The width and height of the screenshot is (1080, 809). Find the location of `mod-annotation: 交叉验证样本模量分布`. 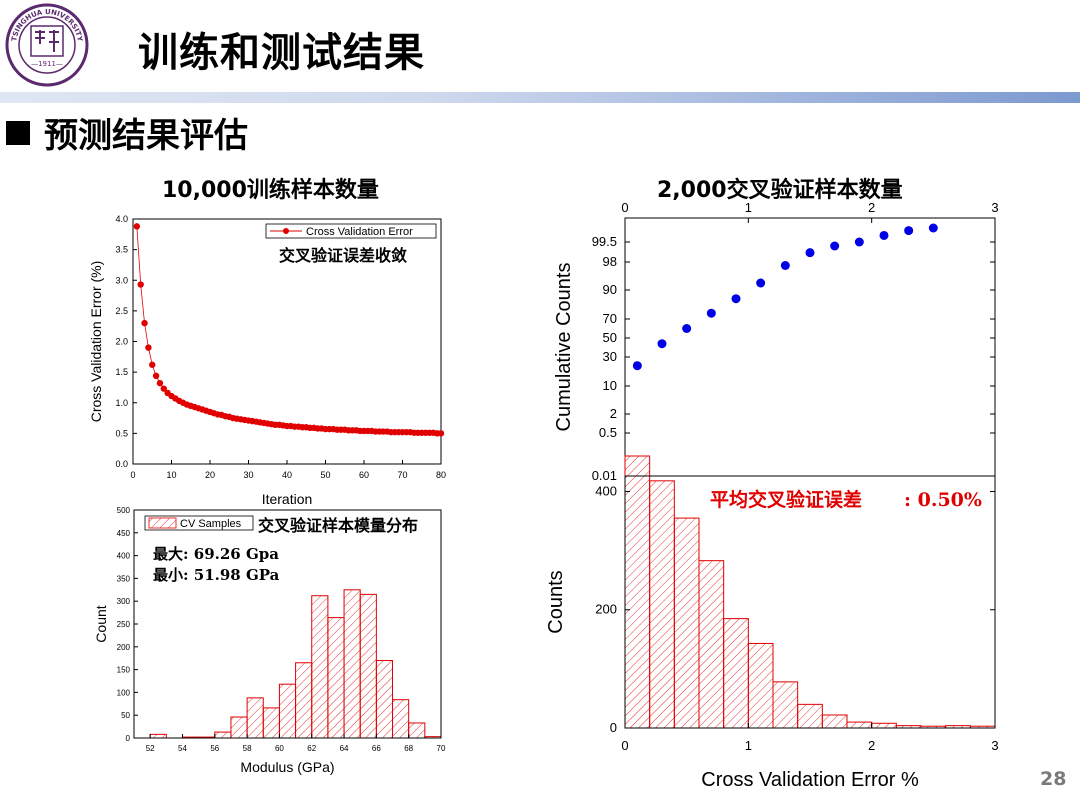

mod-annotation: 交叉验证样本模量分布 is located at coordinates (338, 525).